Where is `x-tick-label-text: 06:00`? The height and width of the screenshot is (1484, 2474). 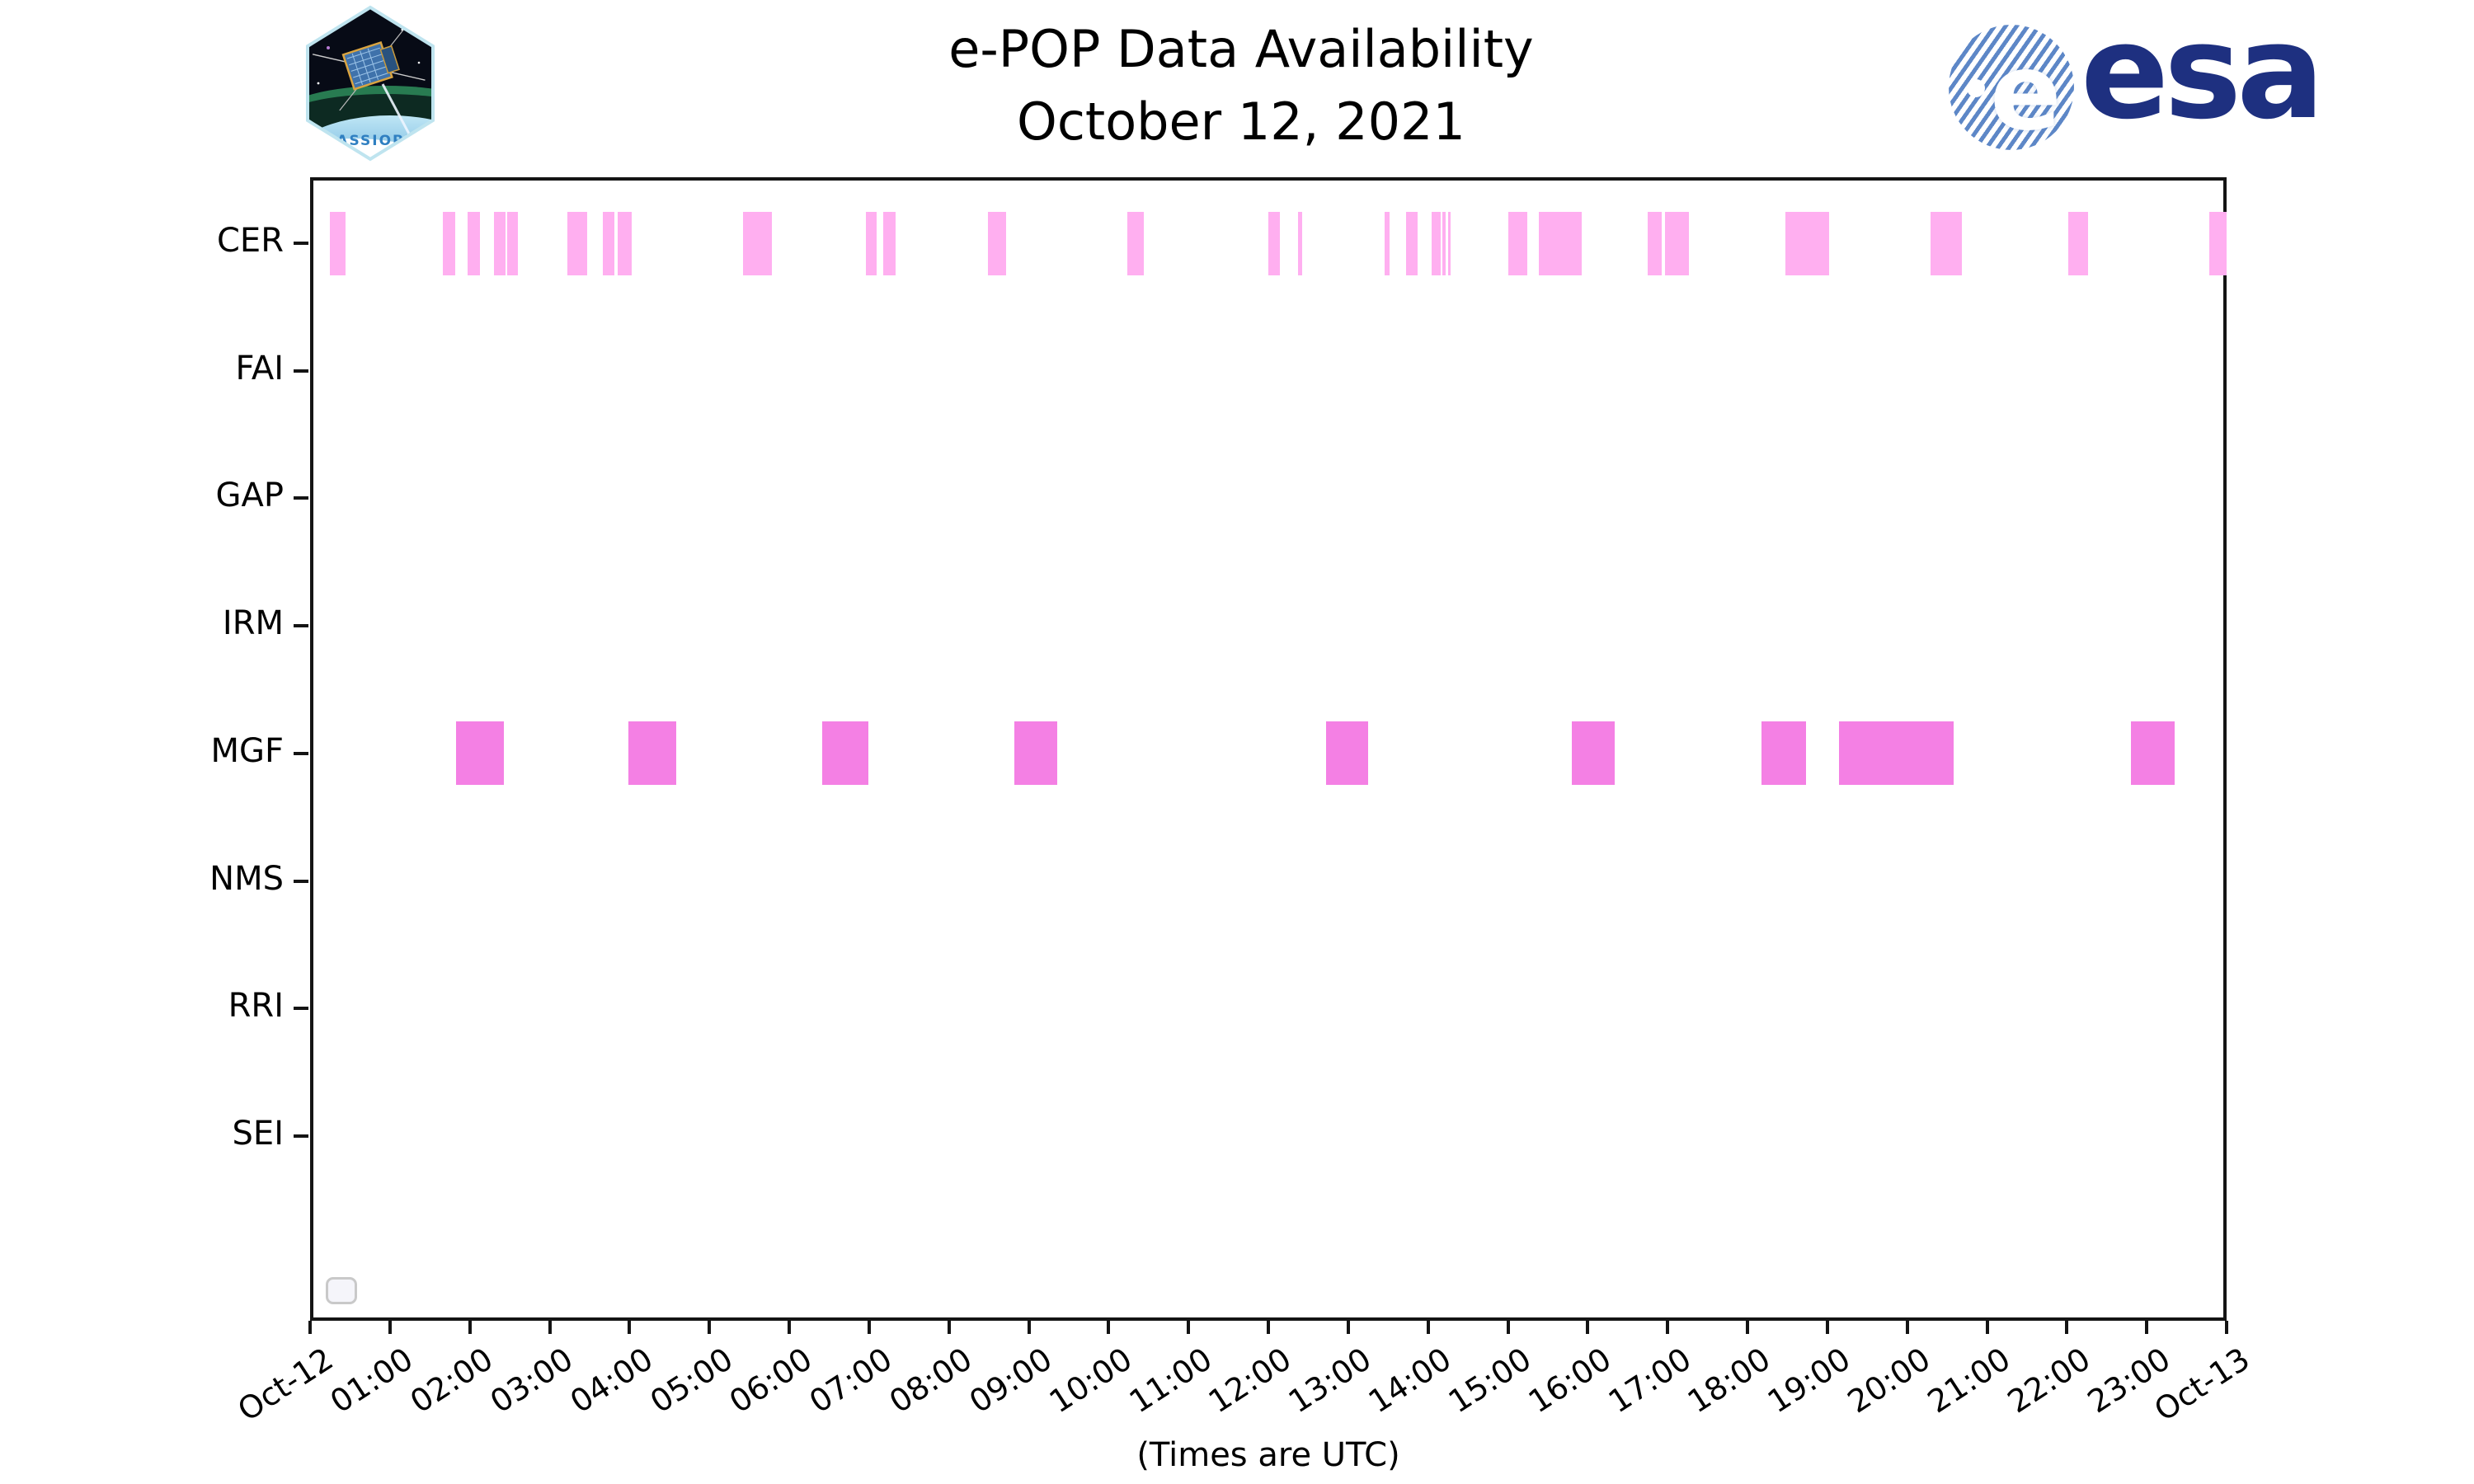
x-tick-label-text: 06:00 is located at coordinates (771, 1381).